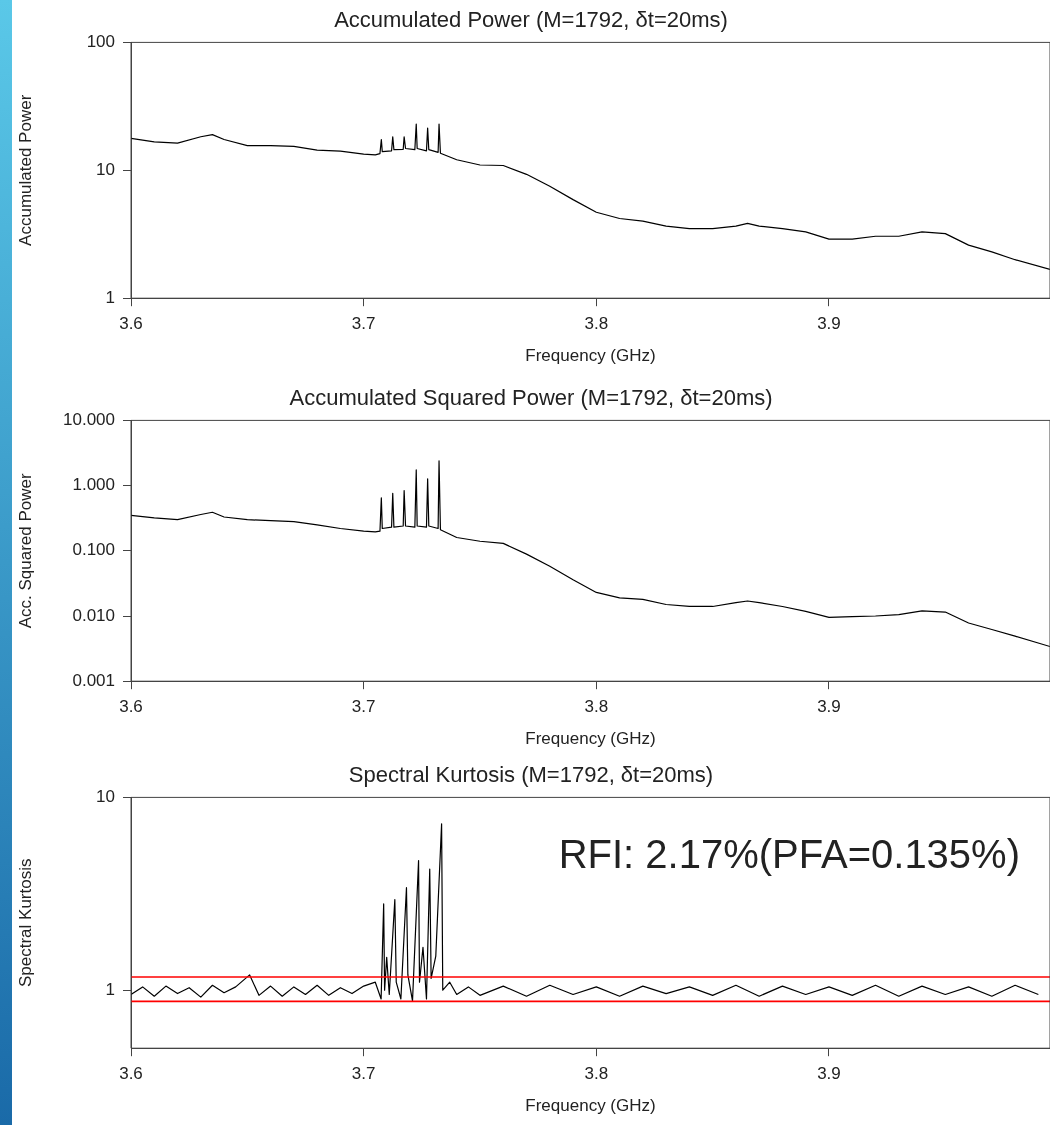 This screenshot has width=1050, height=1125. I want to click on chart-title: Spectral Kurtosis (M=1792, δt=20ms), so click(531, 775).